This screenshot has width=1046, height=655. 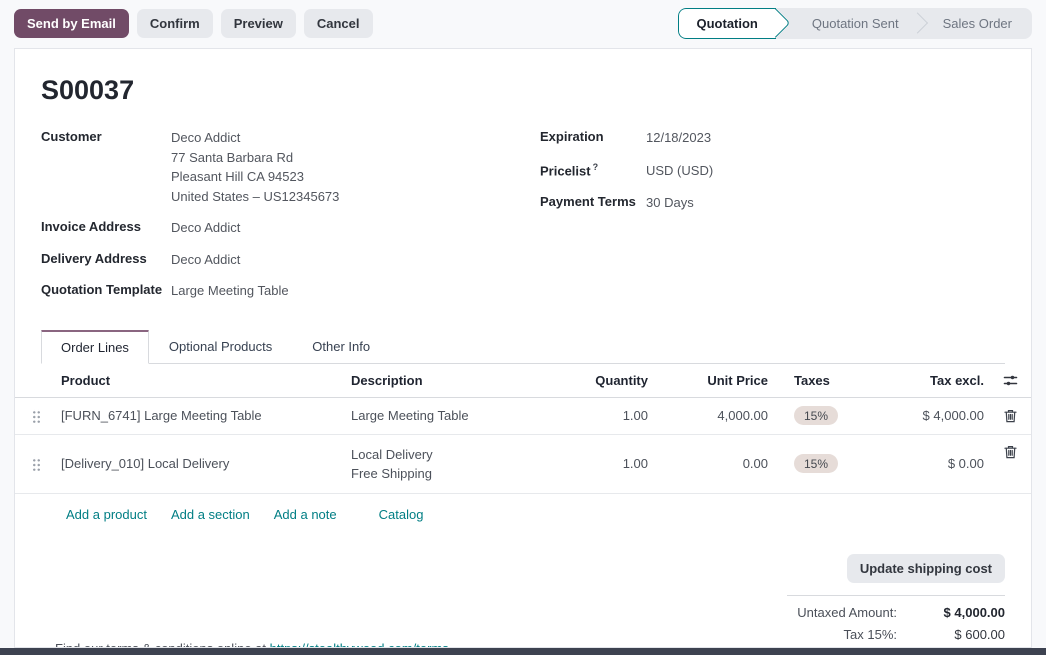 I want to click on terms-link: https://stealthywood.com/terms., so click(x=361, y=644).